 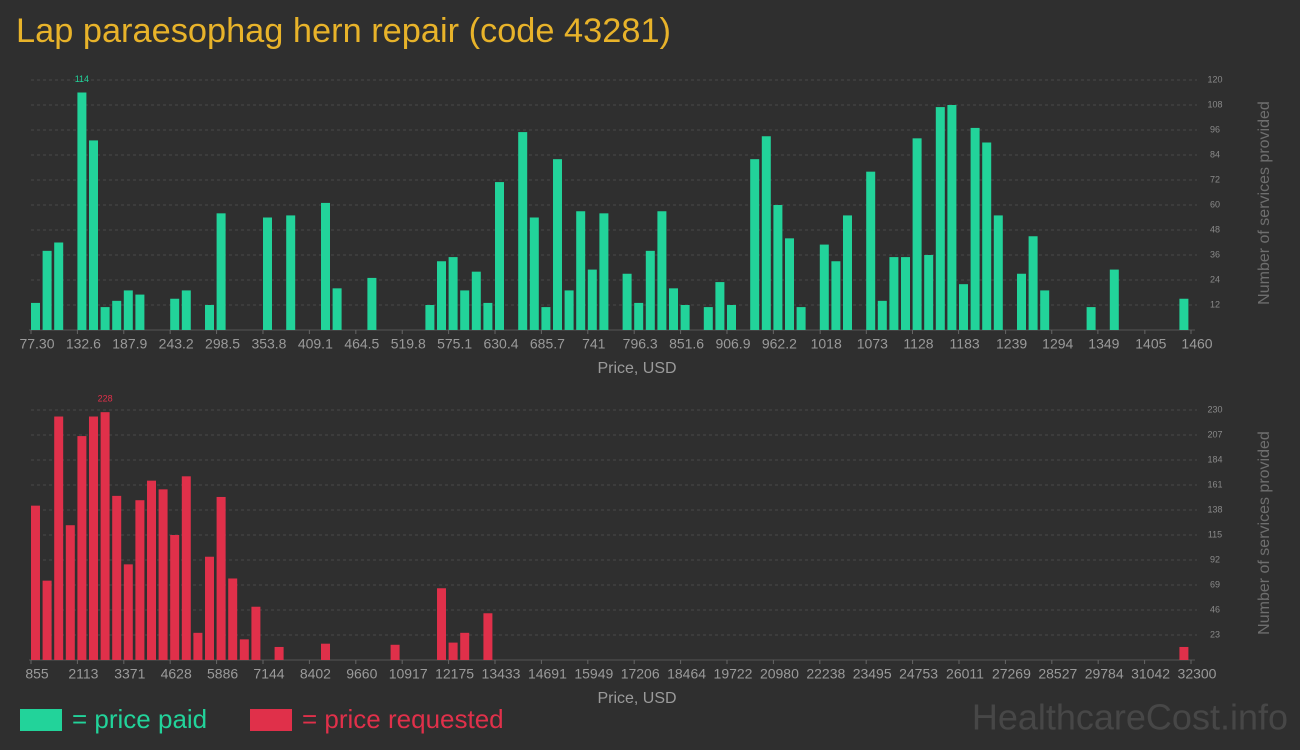 What do you see at coordinates (1215, 129) in the screenshot?
I see `y-tick-label: 96` at bounding box center [1215, 129].